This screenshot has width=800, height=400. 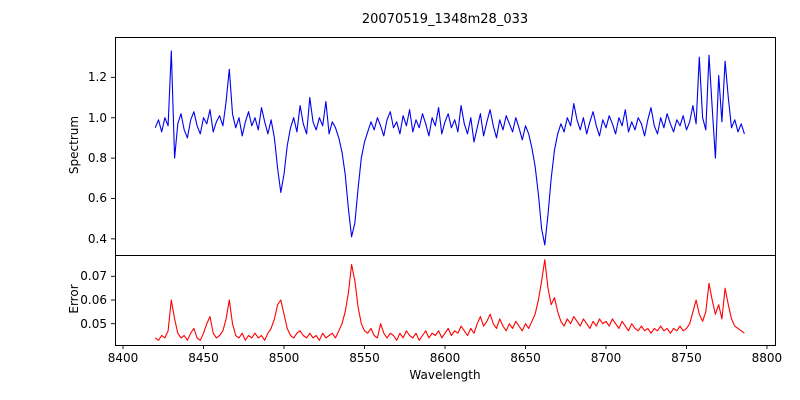 What do you see at coordinates (97, 198) in the screenshot?
I see `y-tick-label: 0.6` at bounding box center [97, 198].